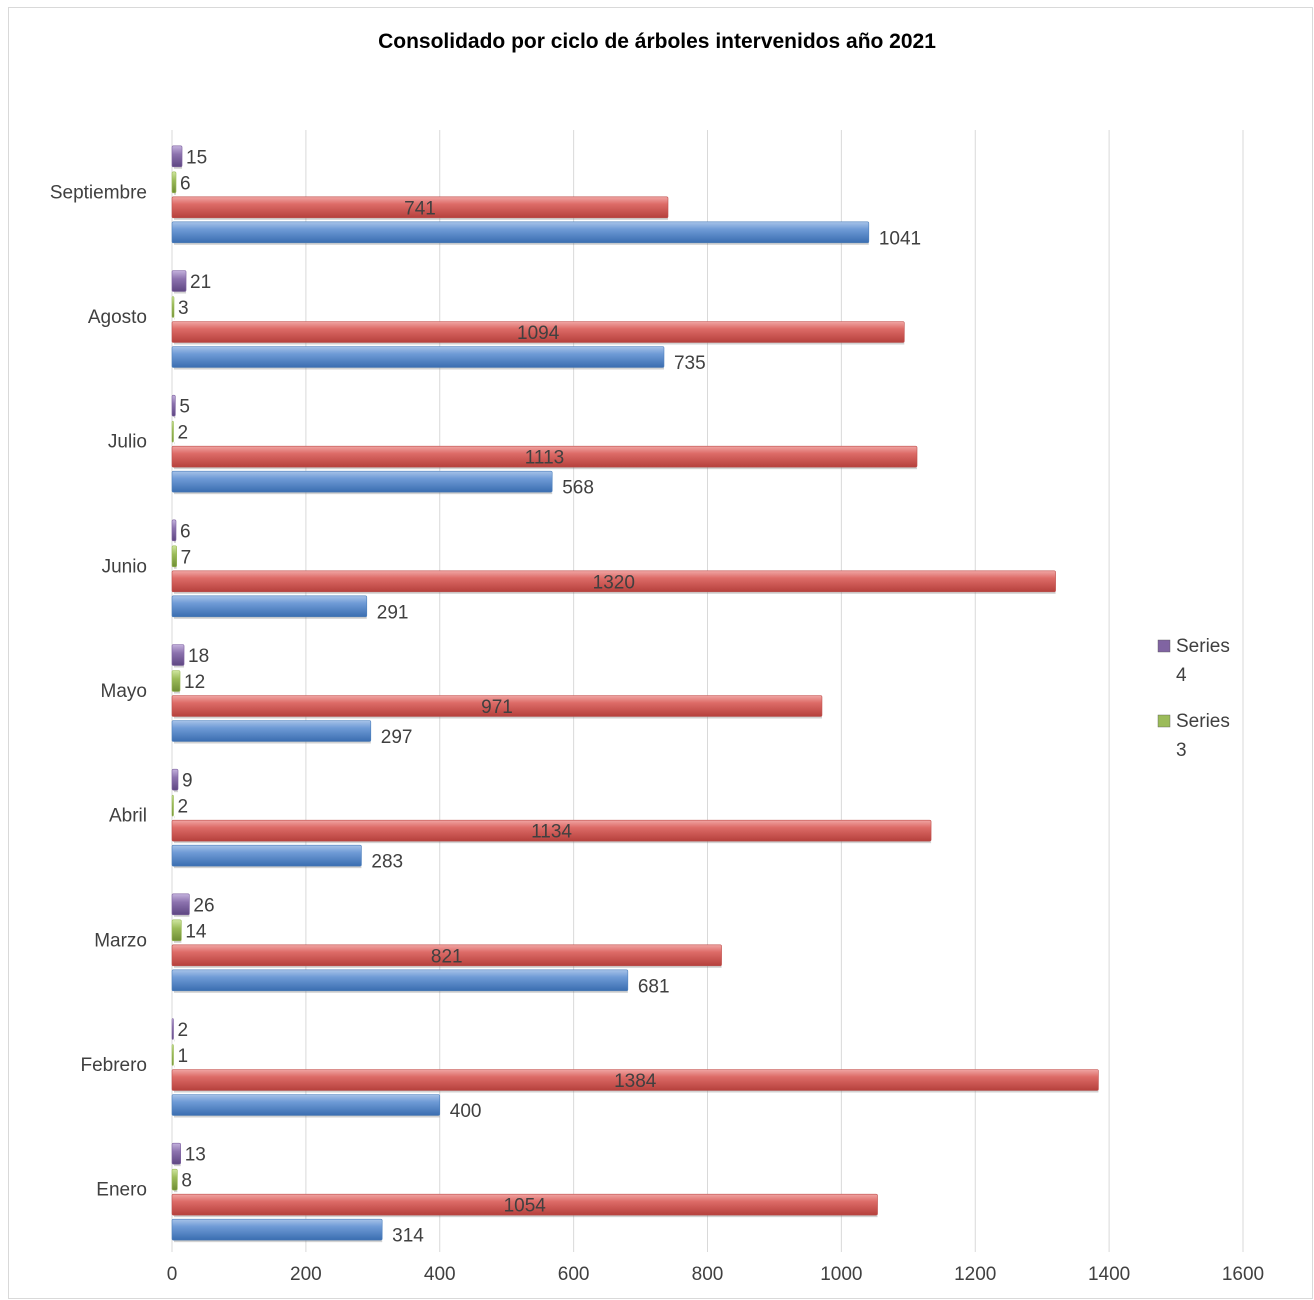  What do you see at coordinates (841, 1274) in the screenshot?
I see `x-tick-label: 1000` at bounding box center [841, 1274].